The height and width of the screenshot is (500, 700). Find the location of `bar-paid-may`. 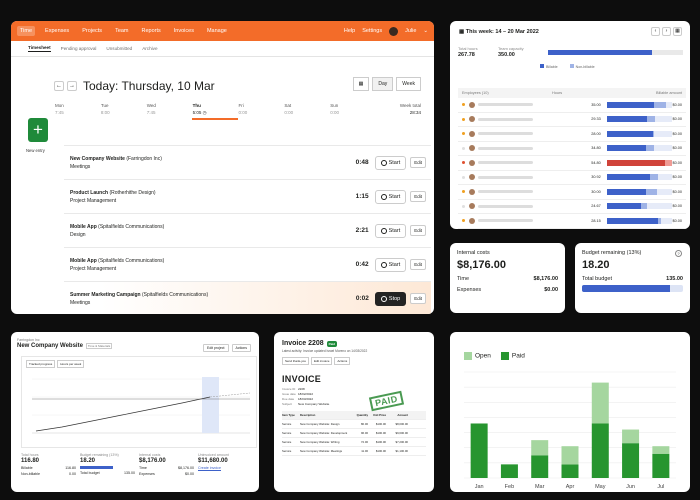

bar-paid-may is located at coordinates (600, 450).